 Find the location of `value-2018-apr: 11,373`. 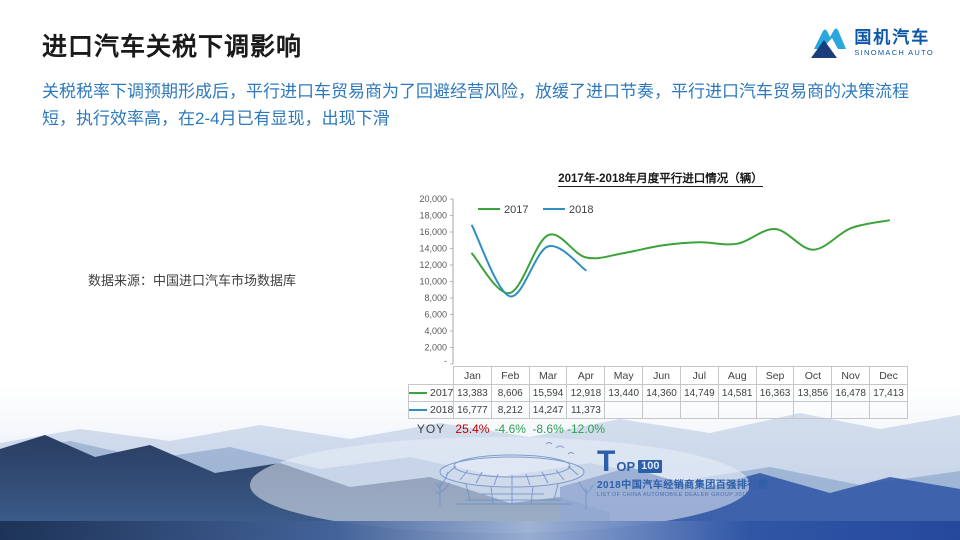

value-2018-apr: 11,373 is located at coordinates (586, 410).